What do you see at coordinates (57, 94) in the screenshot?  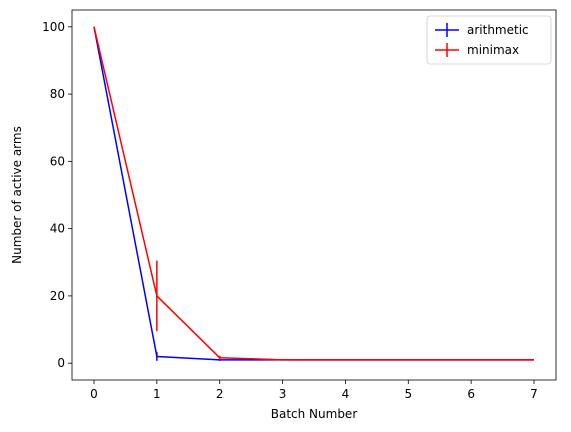 I see `y-tick-label: 80` at bounding box center [57, 94].